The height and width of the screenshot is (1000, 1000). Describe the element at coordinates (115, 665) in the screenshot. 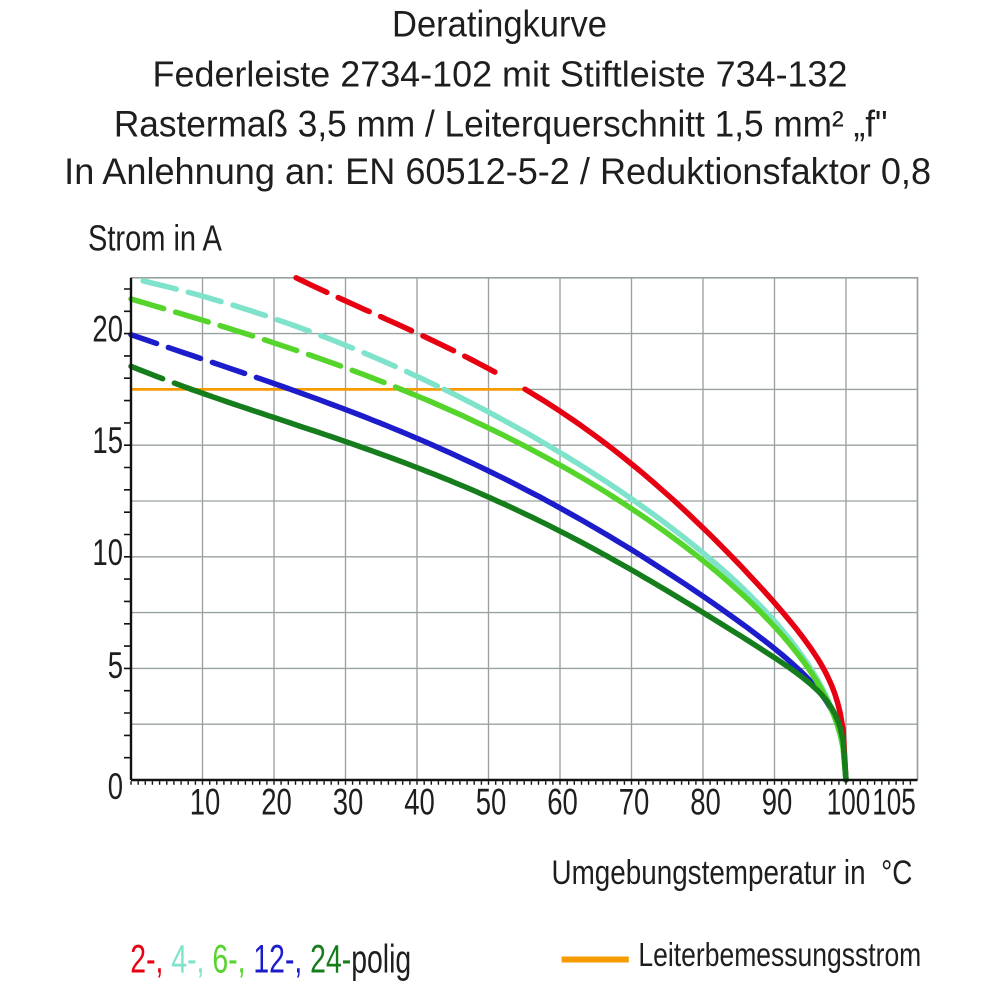

I see `svg-text: 5` at that location.